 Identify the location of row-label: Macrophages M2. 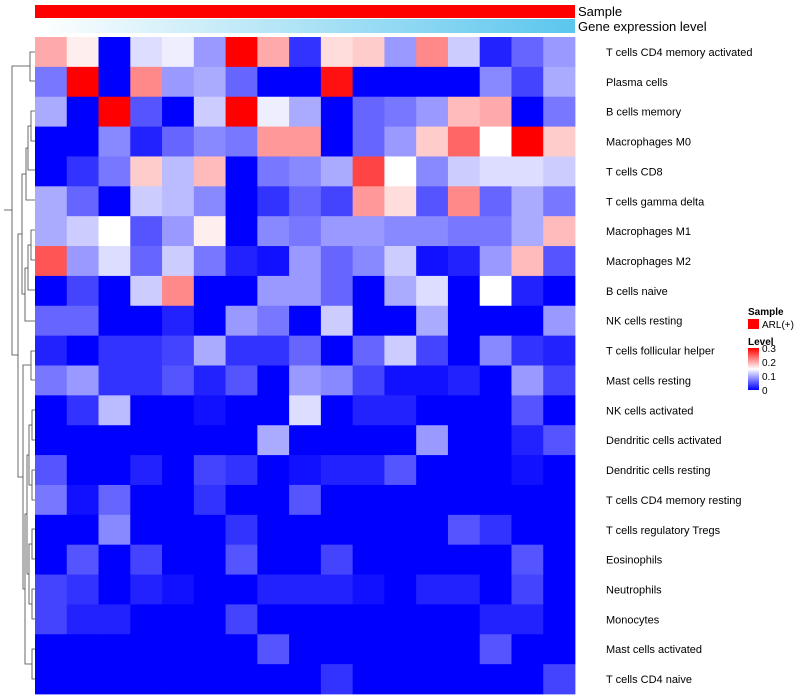
(648, 262).